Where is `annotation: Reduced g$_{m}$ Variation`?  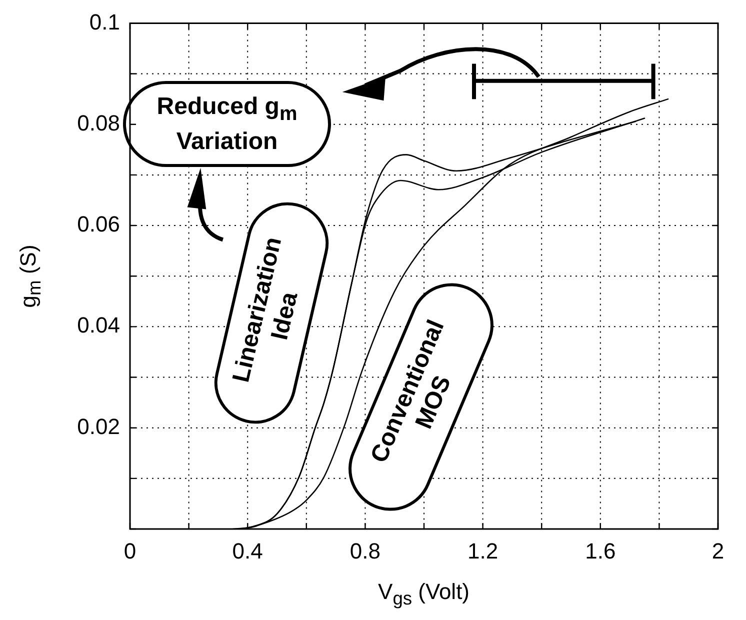
annotation: Reduced g$_{m}$ Variation is located at coordinates (227, 124).